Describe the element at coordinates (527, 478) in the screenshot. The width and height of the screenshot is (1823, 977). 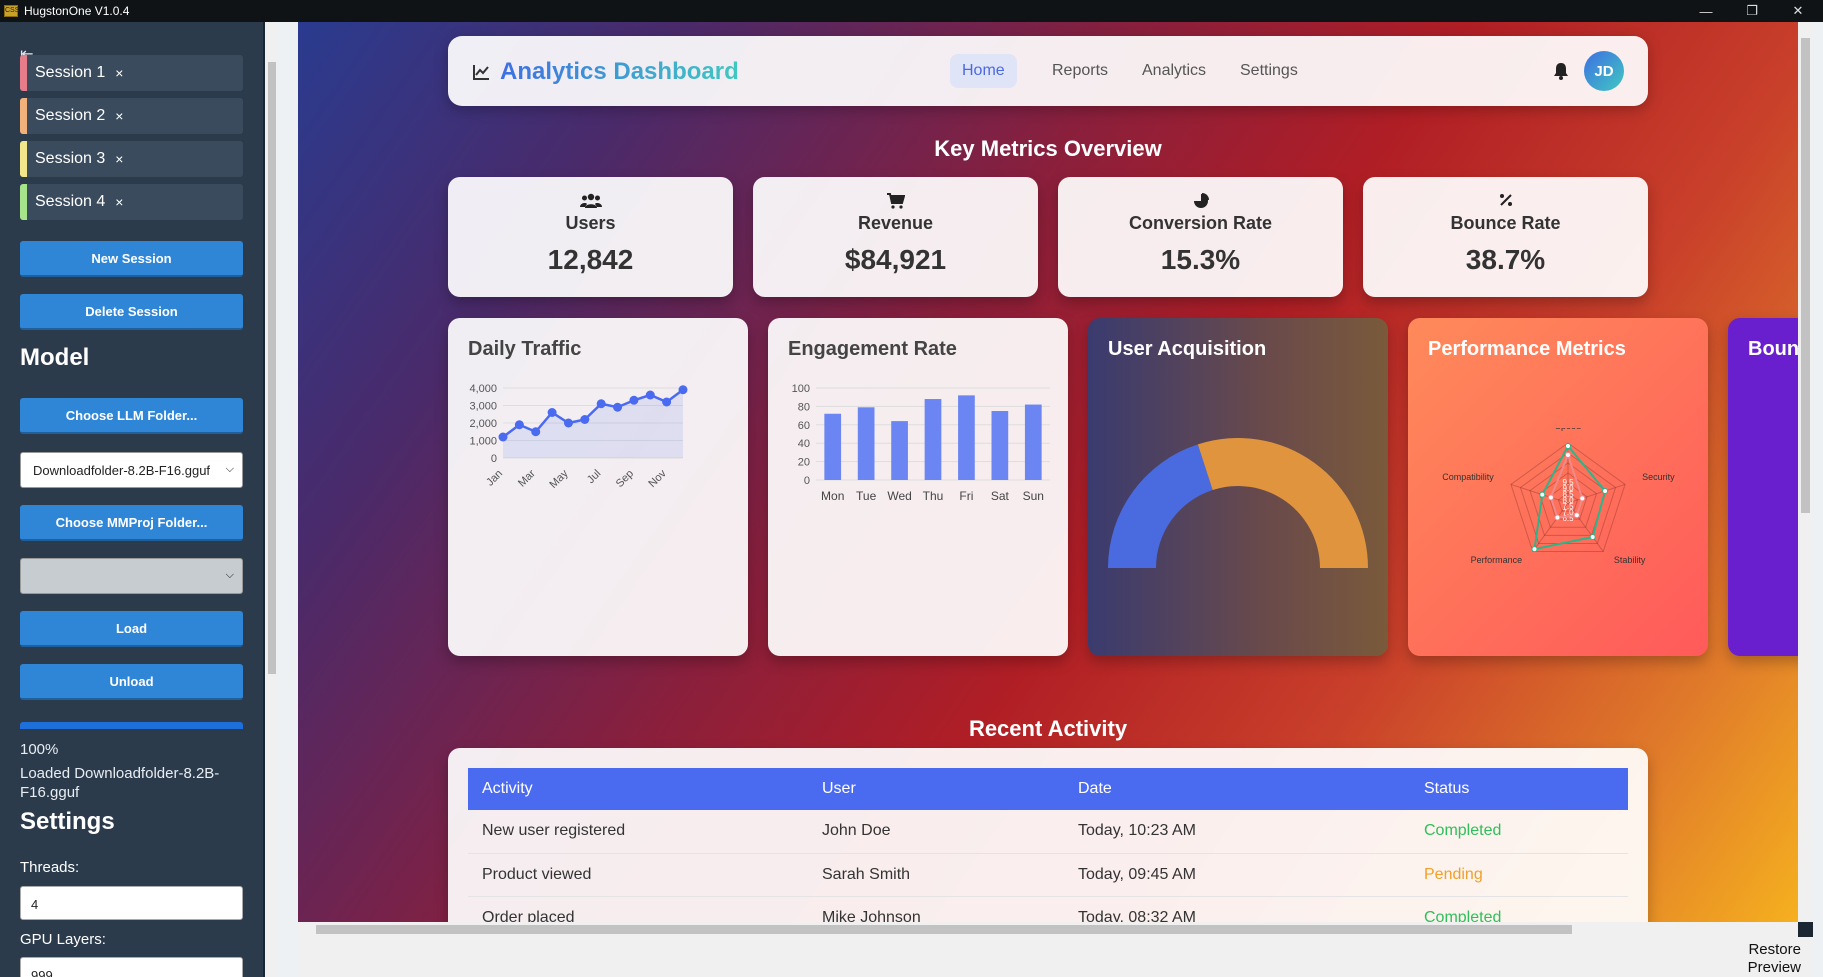
I see `x-tick-label: Mar` at that location.